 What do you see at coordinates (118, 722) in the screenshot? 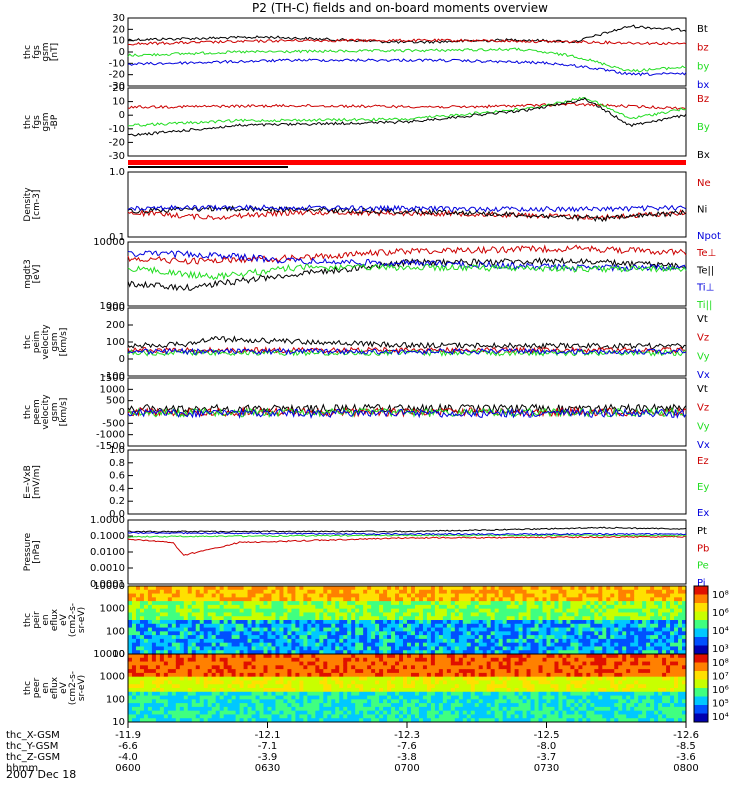
I see `ytick-label: 10` at bounding box center [118, 722].